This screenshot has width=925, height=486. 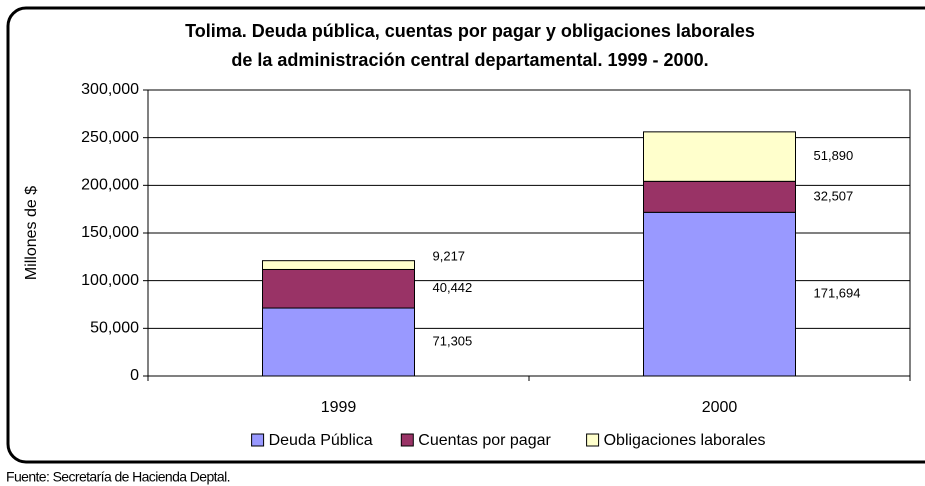 I want to click on data-label: 40,442, so click(x=453, y=287).